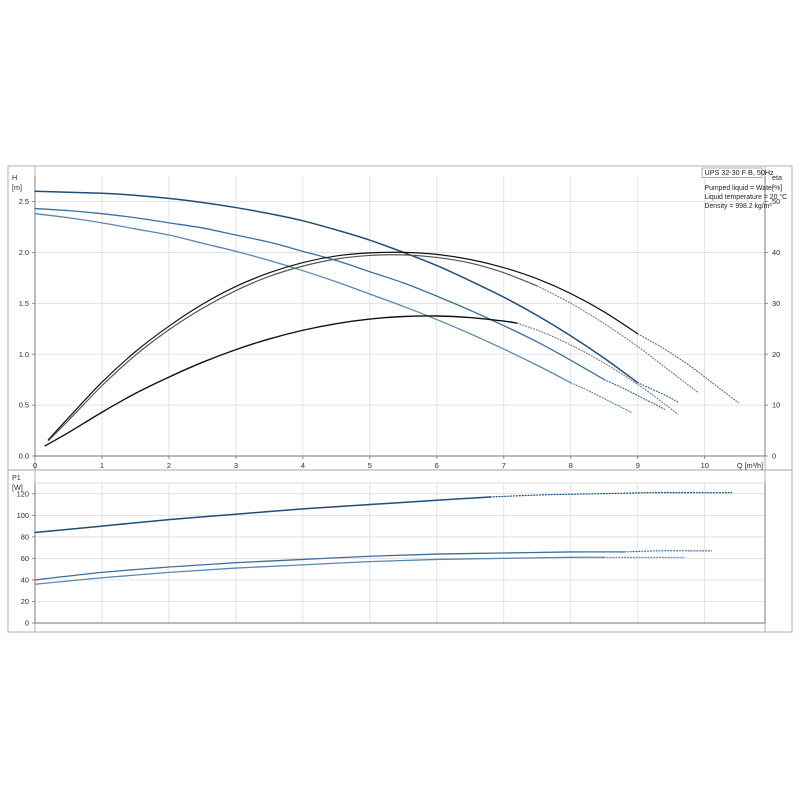  Describe the element at coordinates (611, 495) in the screenshot. I see `curve-p1-speed-3-extension` at that location.